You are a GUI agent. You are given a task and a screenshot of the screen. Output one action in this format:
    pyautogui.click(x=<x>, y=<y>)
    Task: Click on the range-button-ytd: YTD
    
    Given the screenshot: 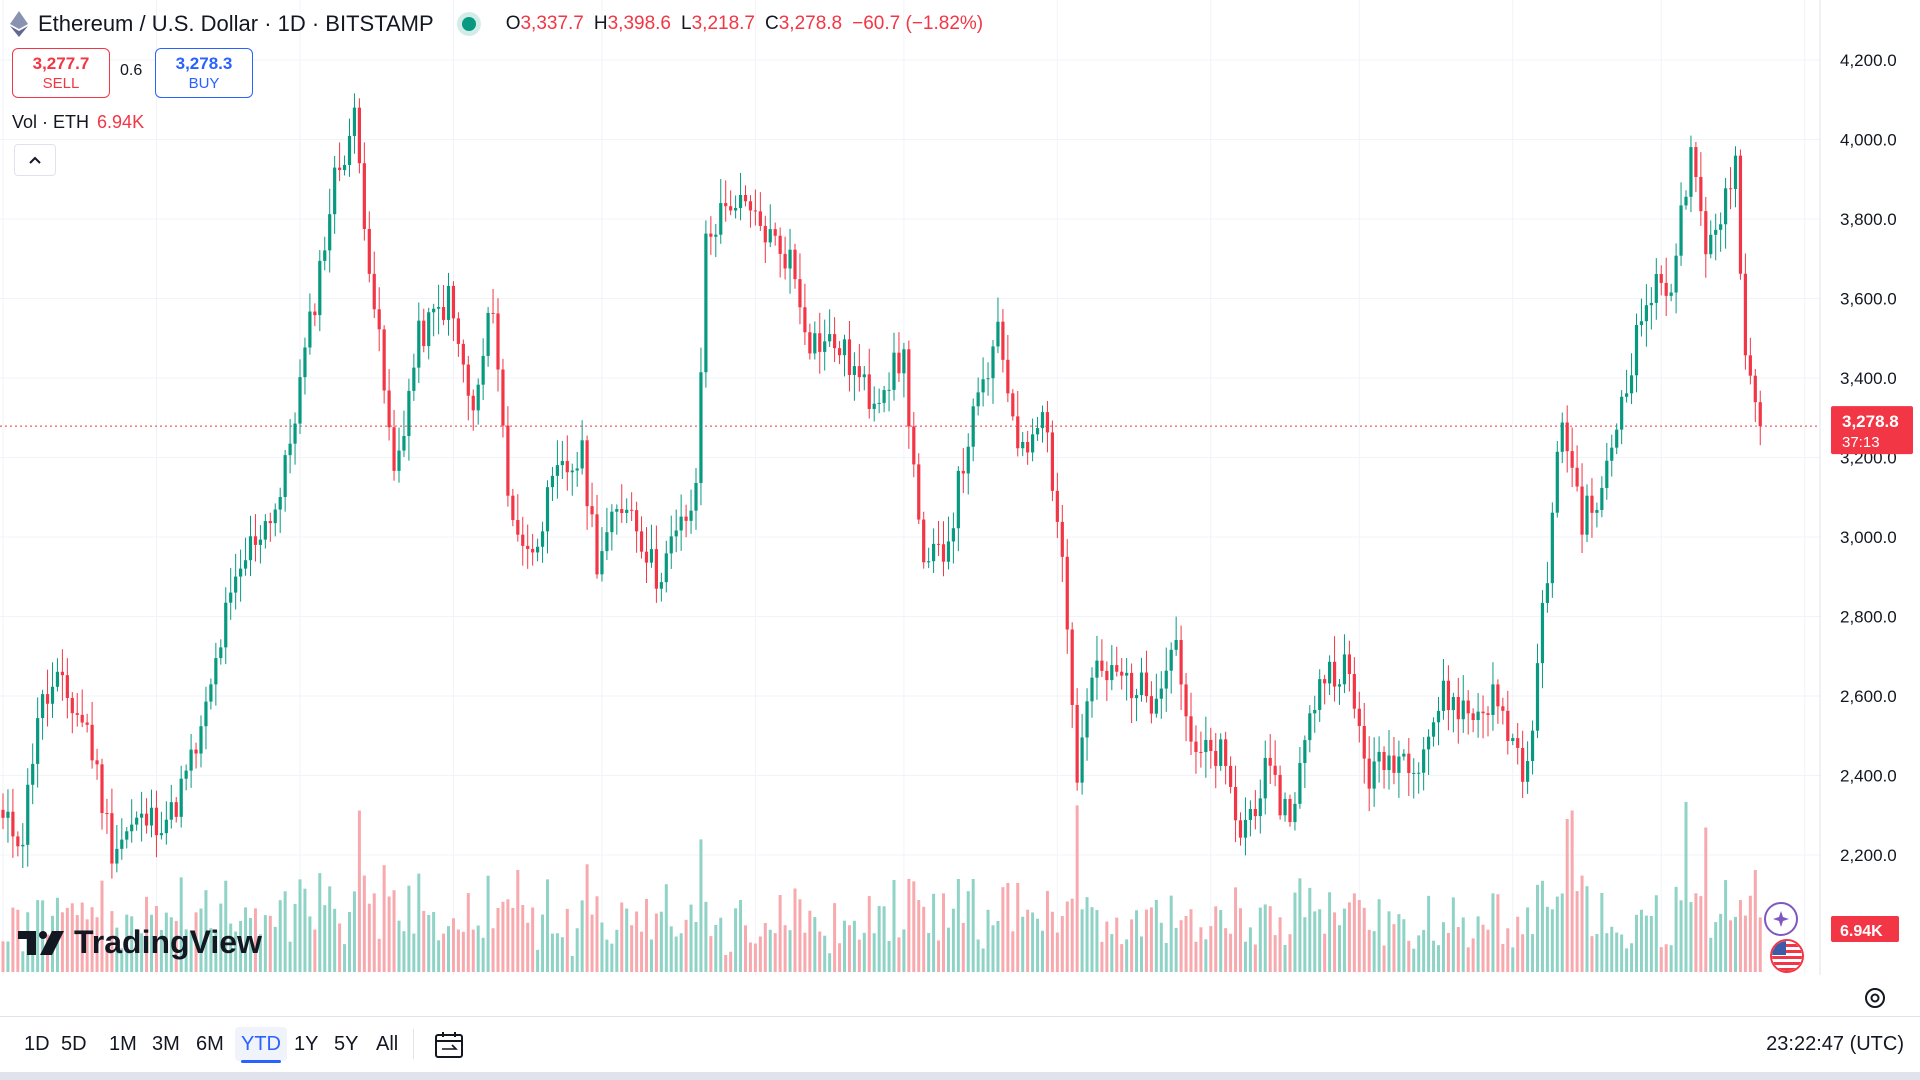 What is the action you would take?
    pyautogui.click(x=261, y=1045)
    